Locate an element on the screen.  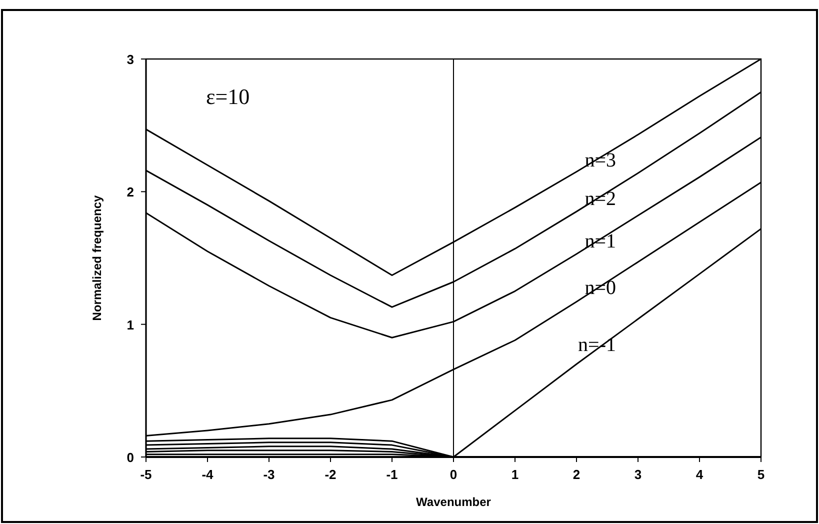
x-tick-label: 1 is located at coordinates (515, 474).